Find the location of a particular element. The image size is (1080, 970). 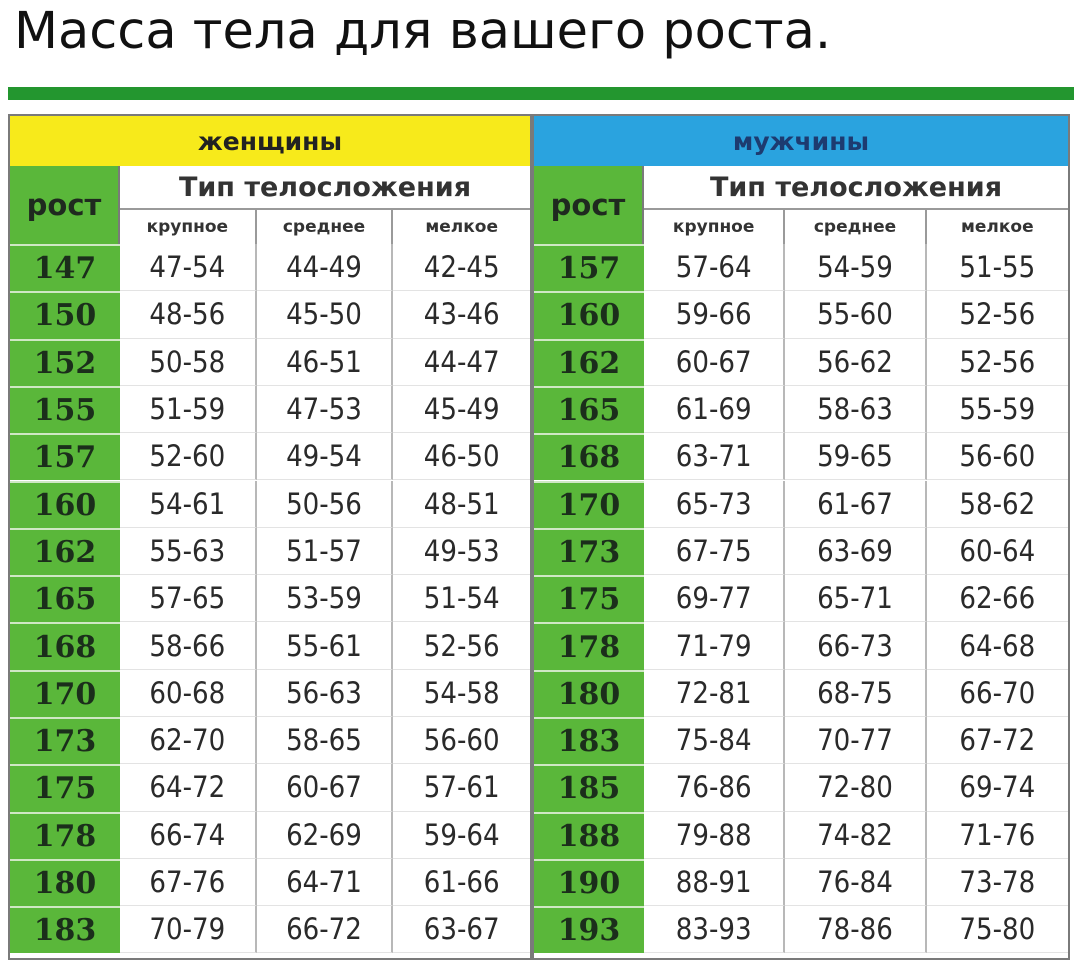

women-weight-cell: 63-67 is located at coordinates (461, 930).